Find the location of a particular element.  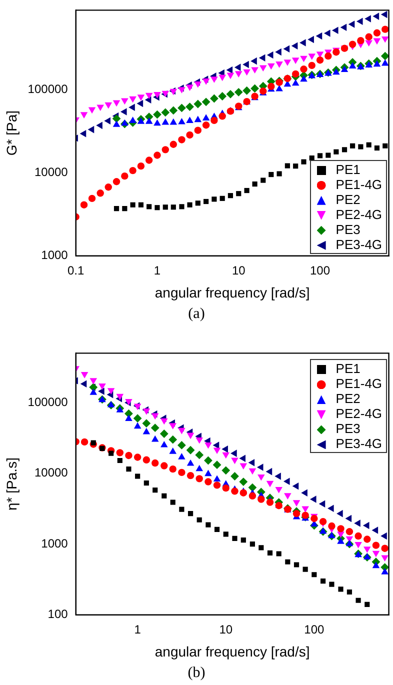

legend-label: PE2 is located at coordinates (348, 398).